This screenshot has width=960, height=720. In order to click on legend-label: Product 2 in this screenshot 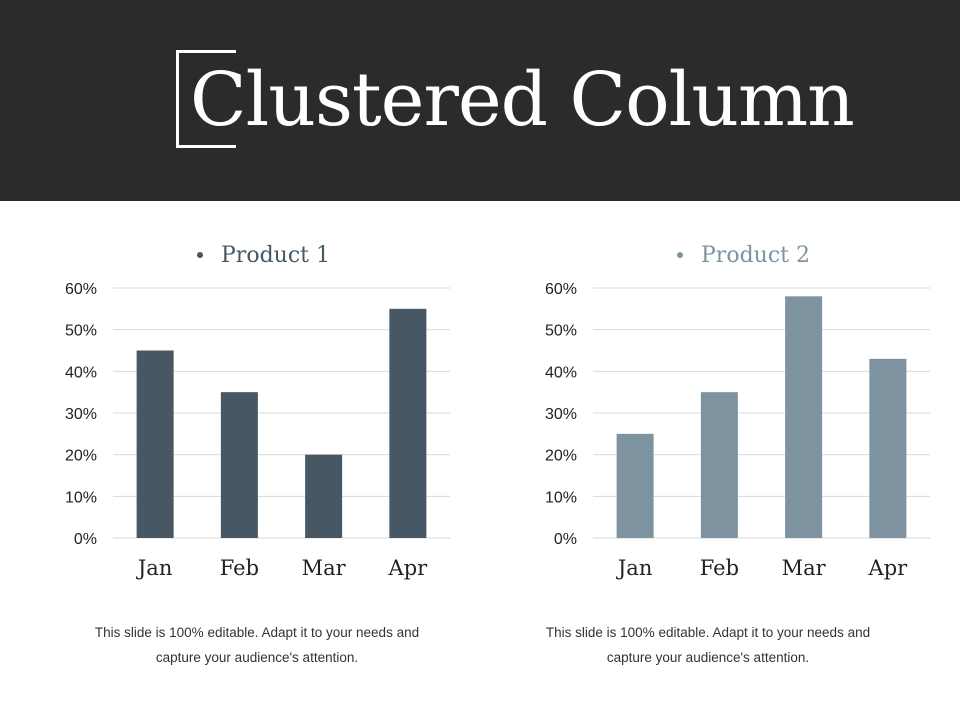, I will do `click(755, 255)`.